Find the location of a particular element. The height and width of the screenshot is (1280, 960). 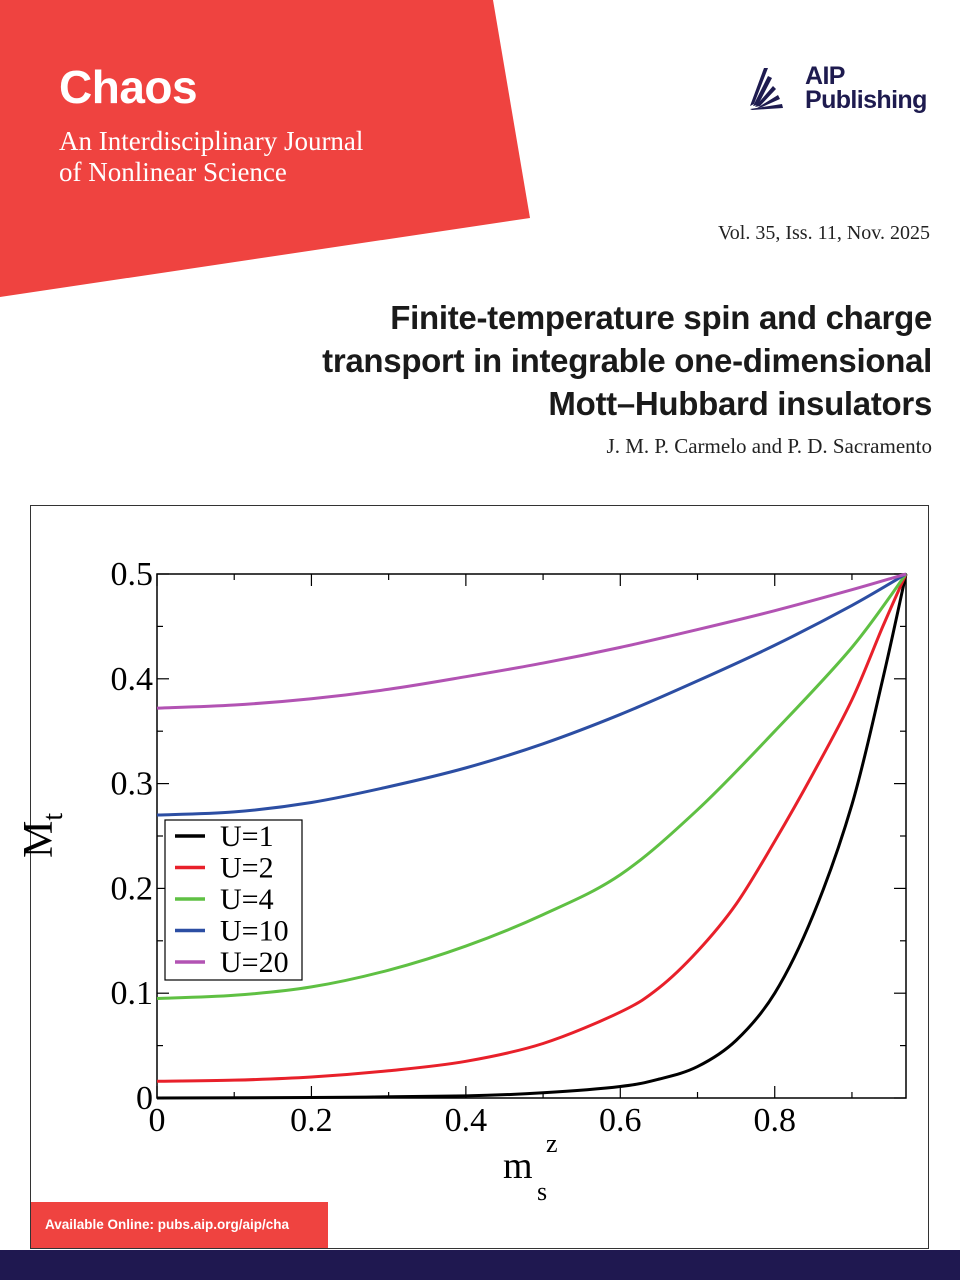

legend-label: U=4 is located at coordinates (247, 899).